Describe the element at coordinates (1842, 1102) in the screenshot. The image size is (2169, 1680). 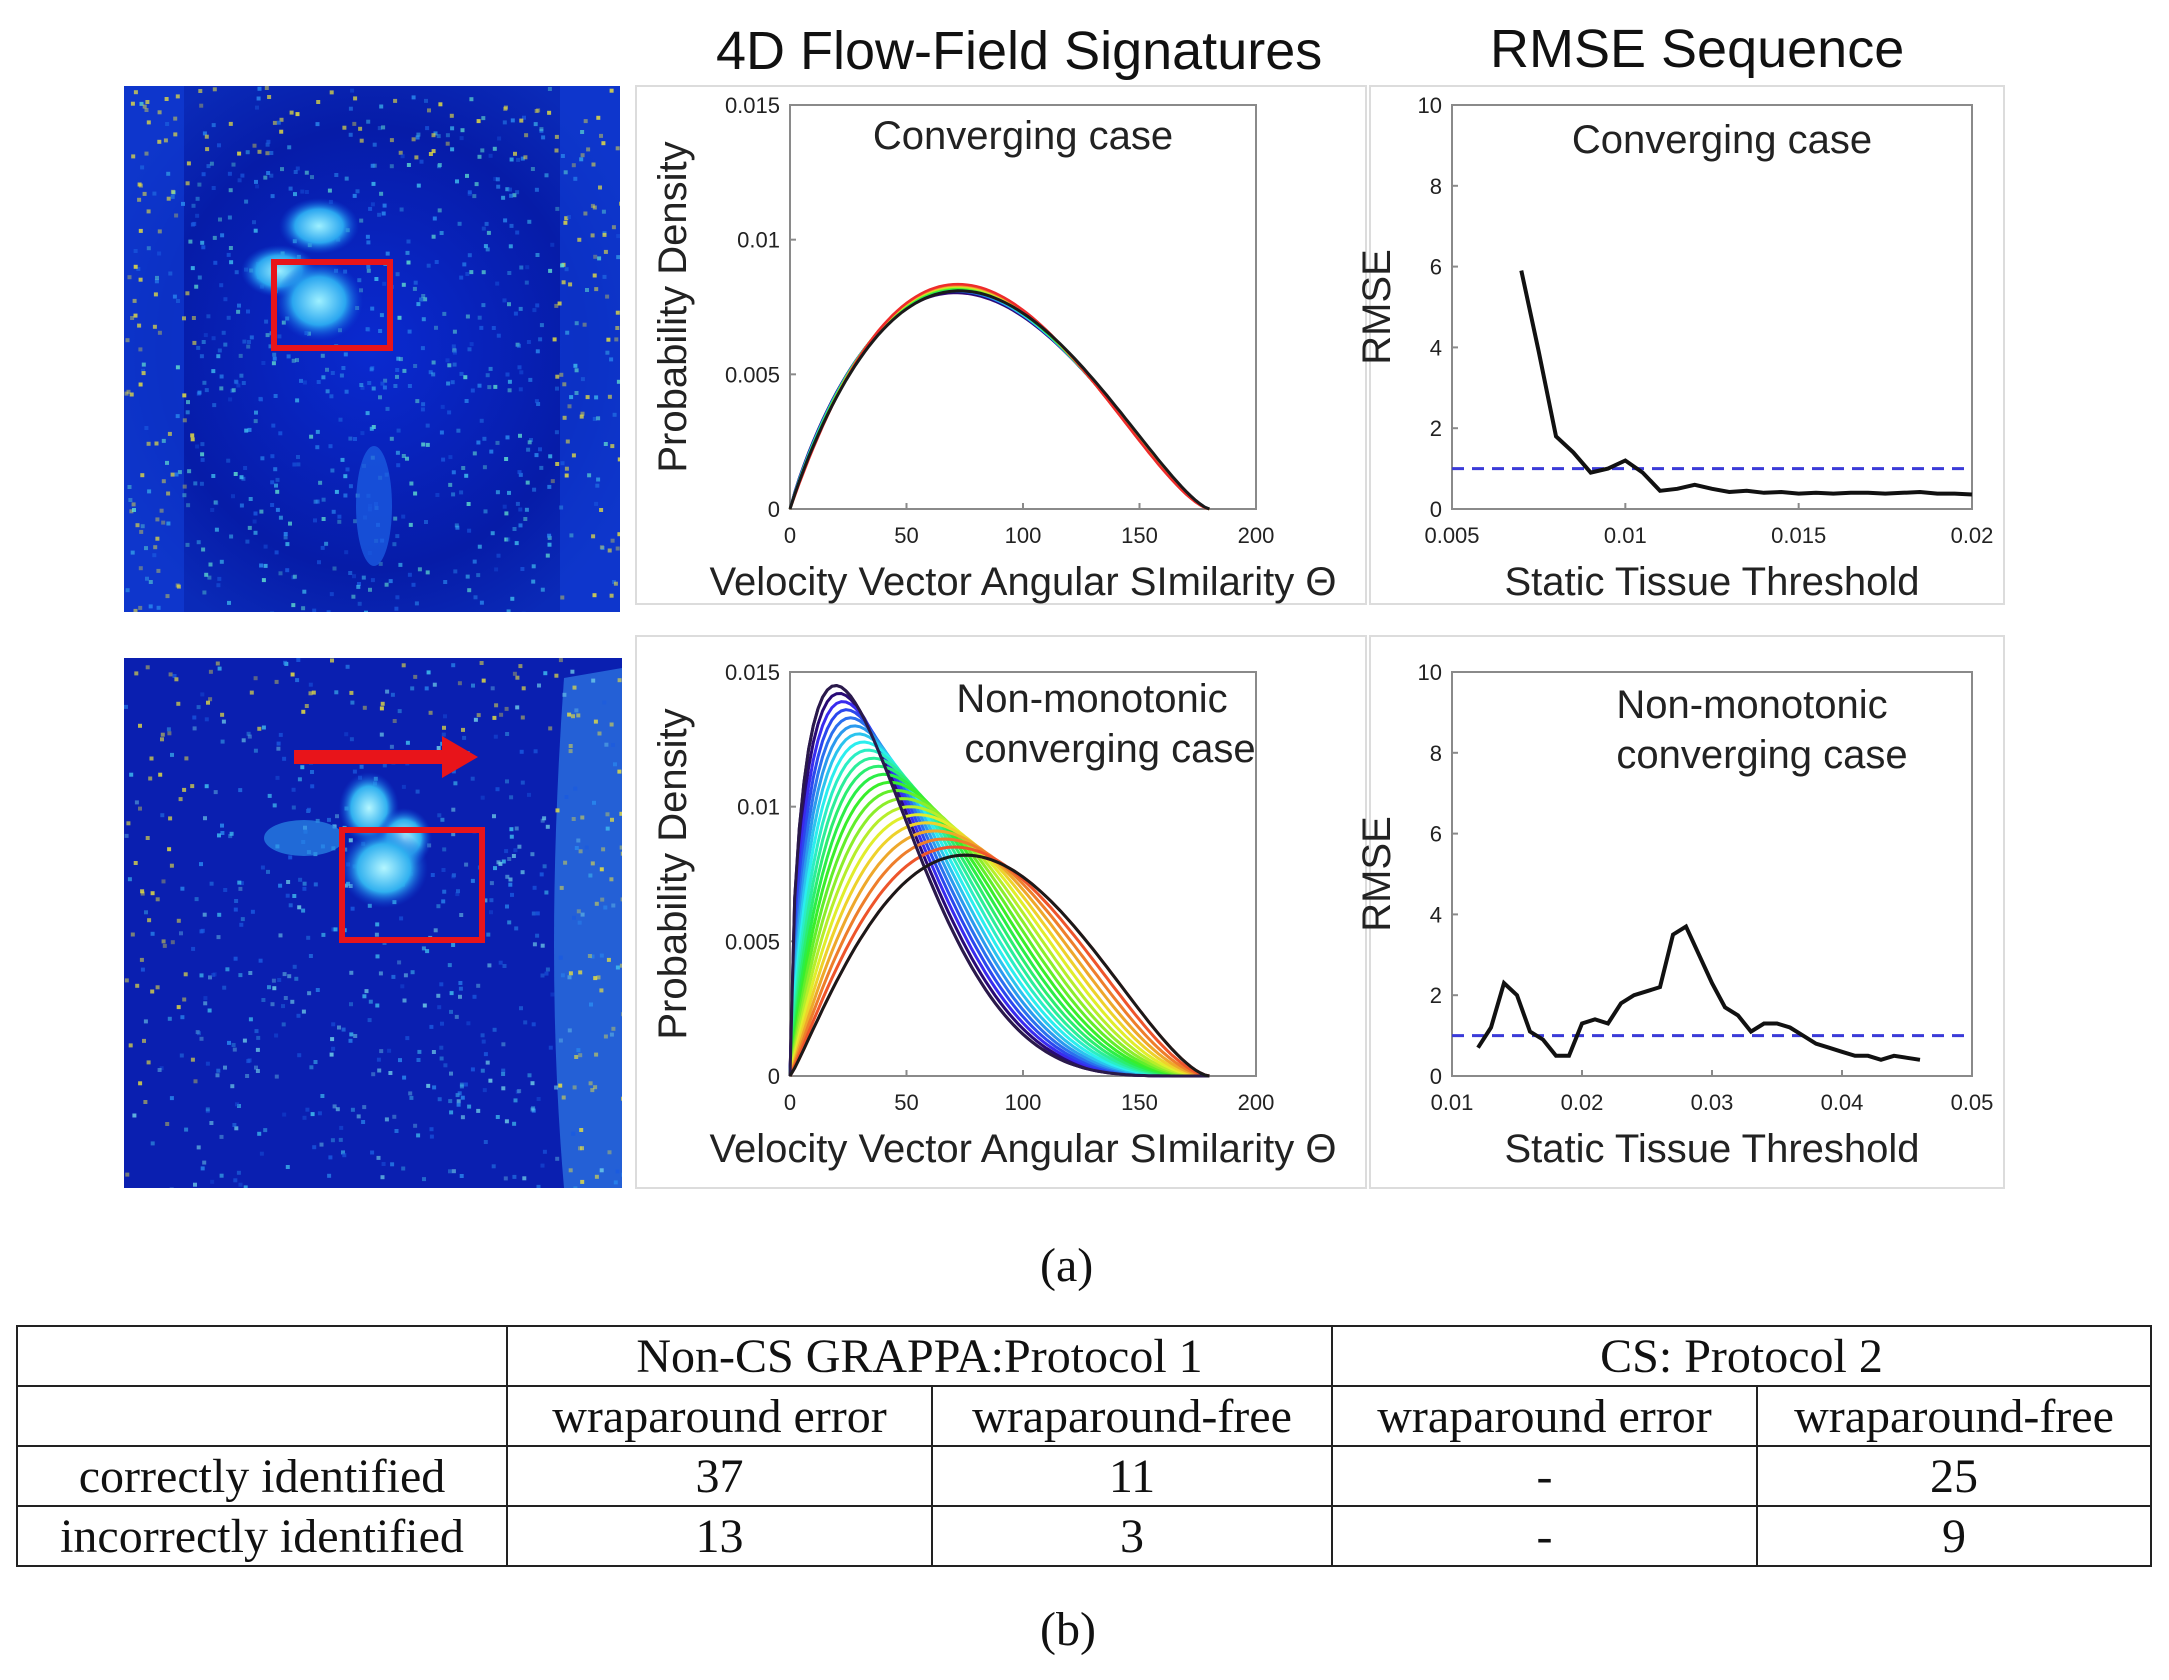
I see `x-tick-label: 0.04` at that location.